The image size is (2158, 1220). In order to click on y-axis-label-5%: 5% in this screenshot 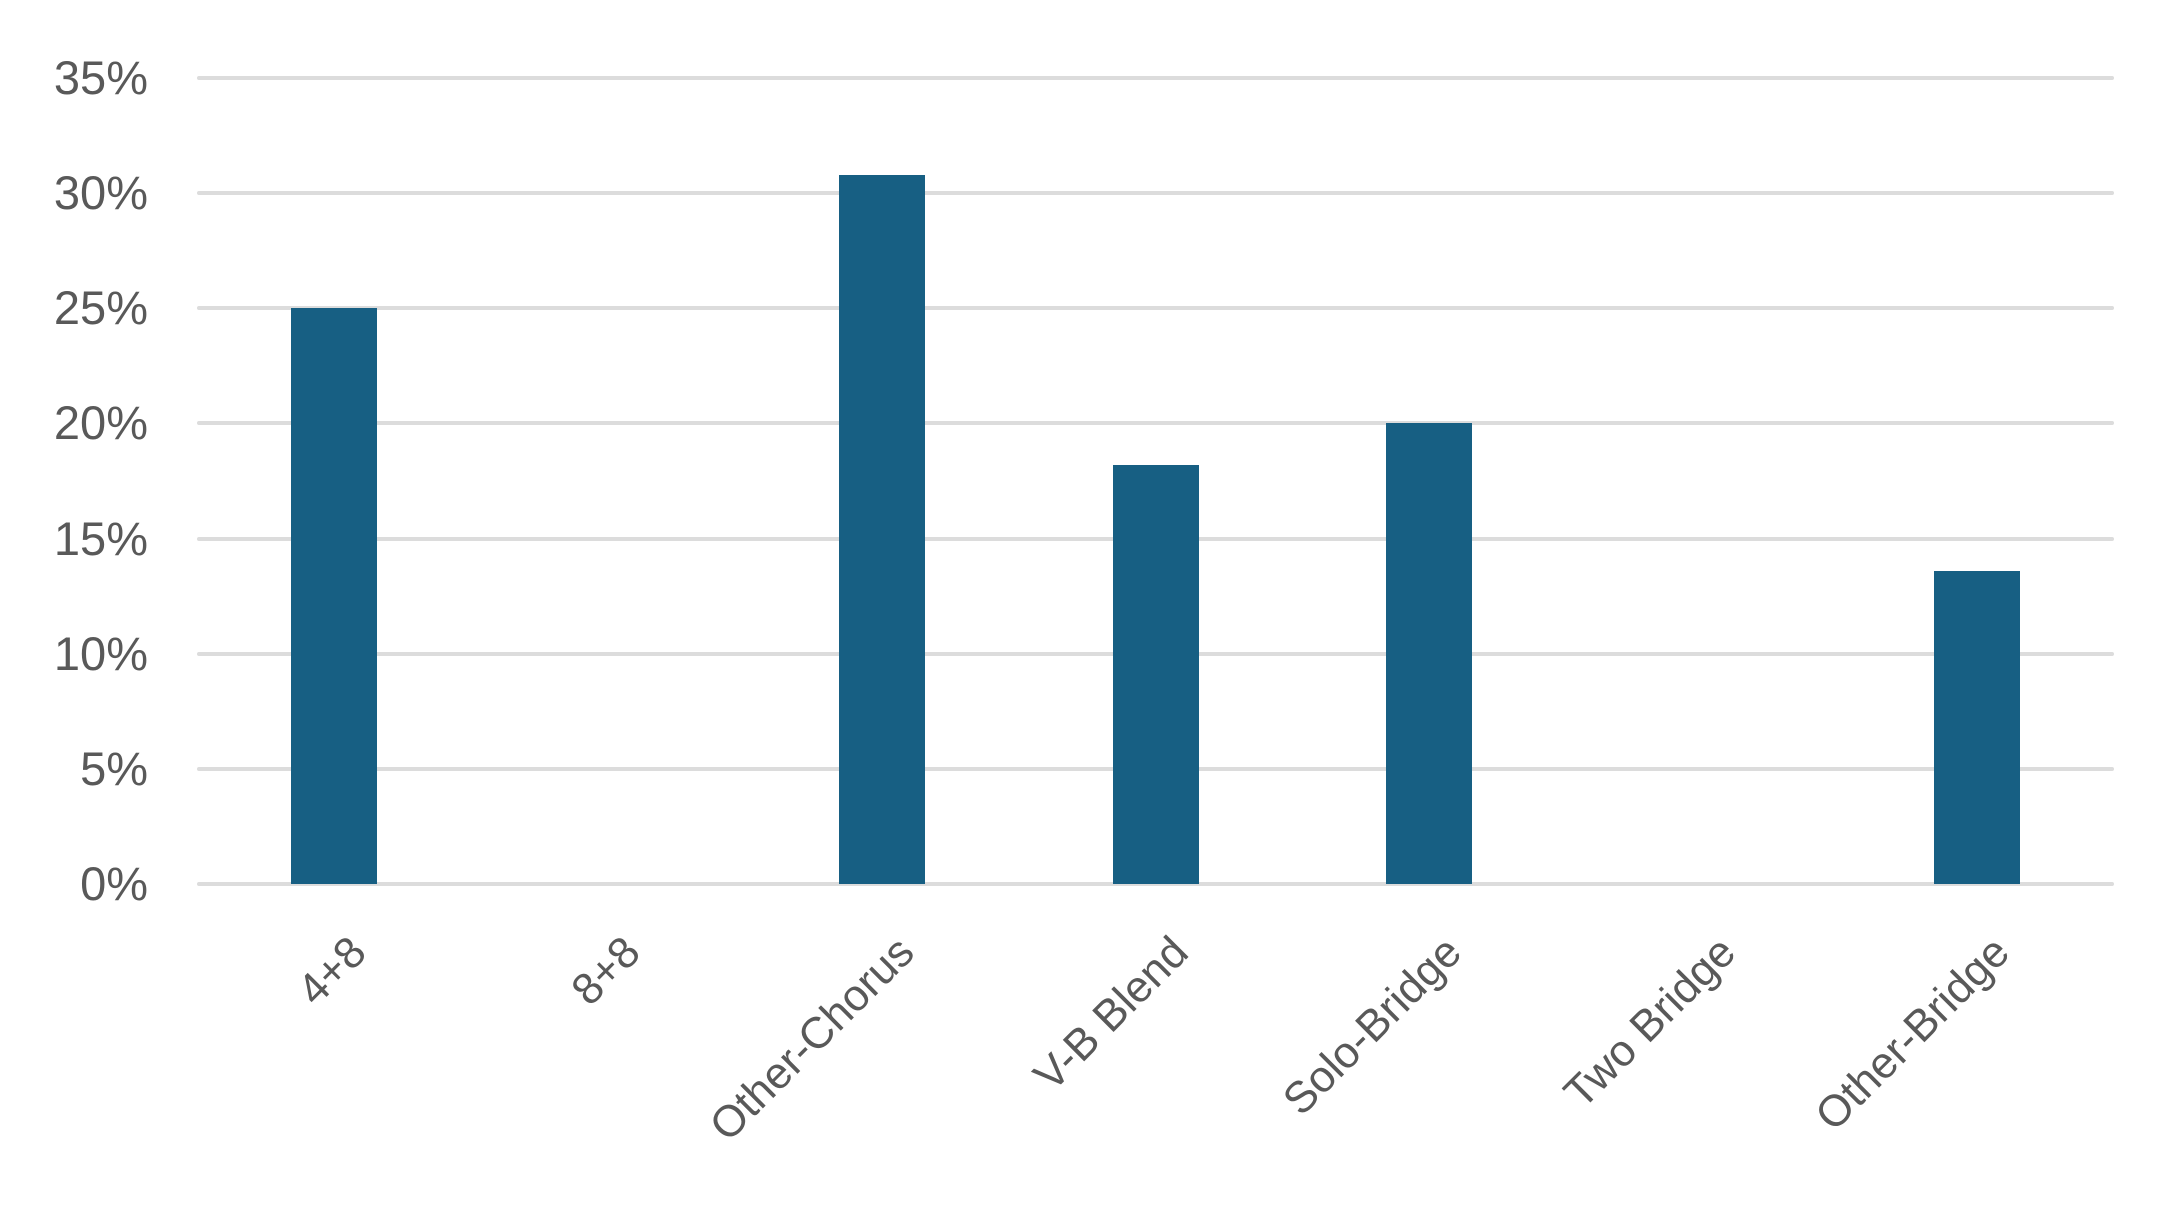, I will do `click(114, 768)`.